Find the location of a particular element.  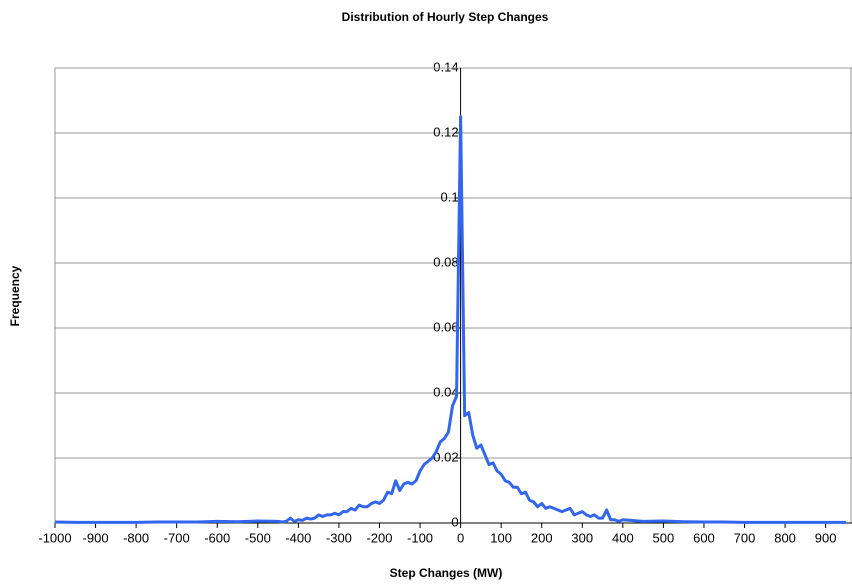

x-tick-label: -200 is located at coordinates (379, 537).